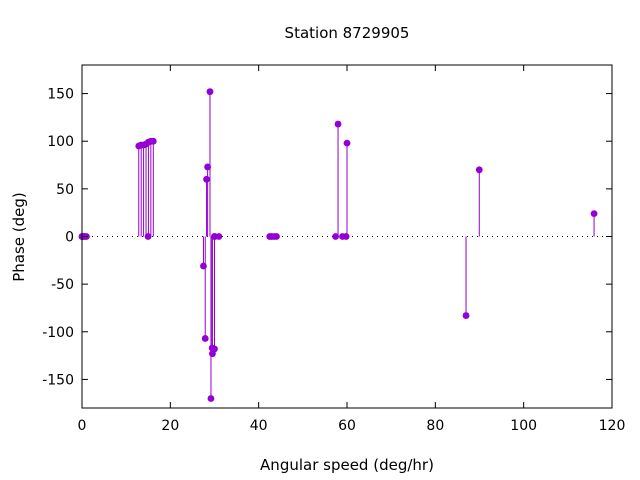 The image size is (640, 480). What do you see at coordinates (69, 238) in the screenshot?
I see `y-tick-label: 0` at bounding box center [69, 238].